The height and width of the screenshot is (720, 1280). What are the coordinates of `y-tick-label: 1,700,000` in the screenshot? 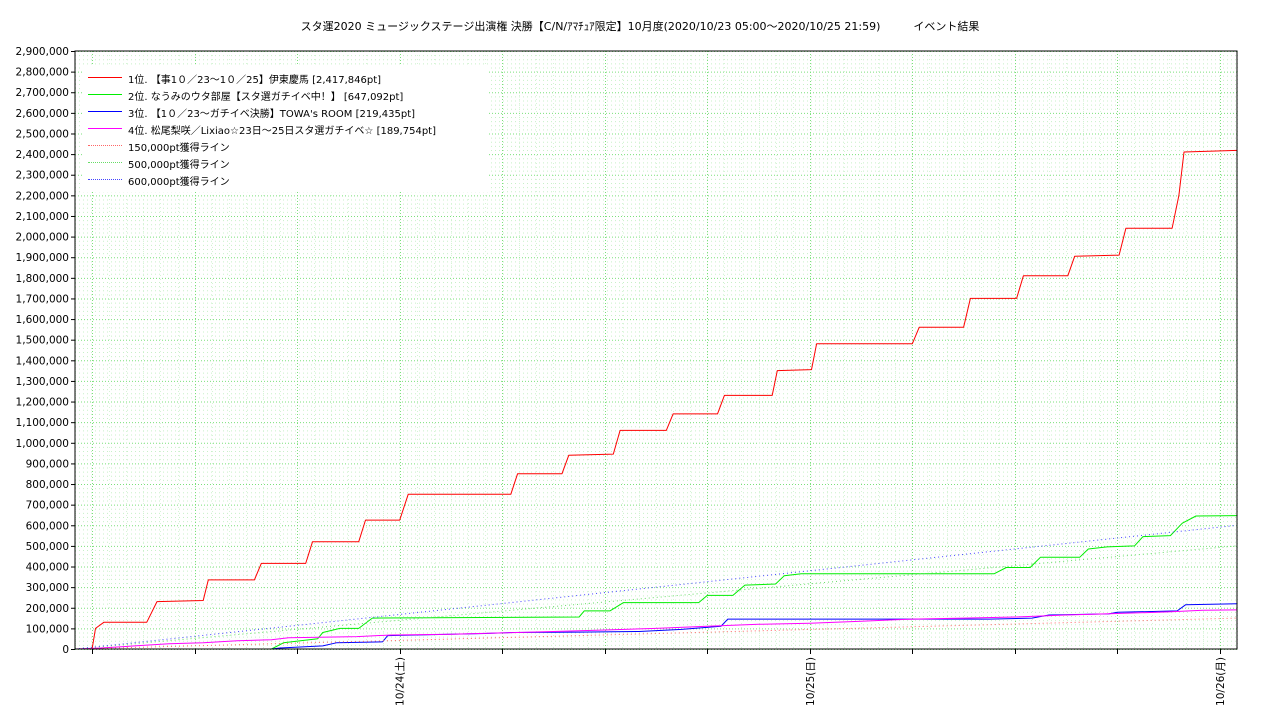 It's located at (42, 299).